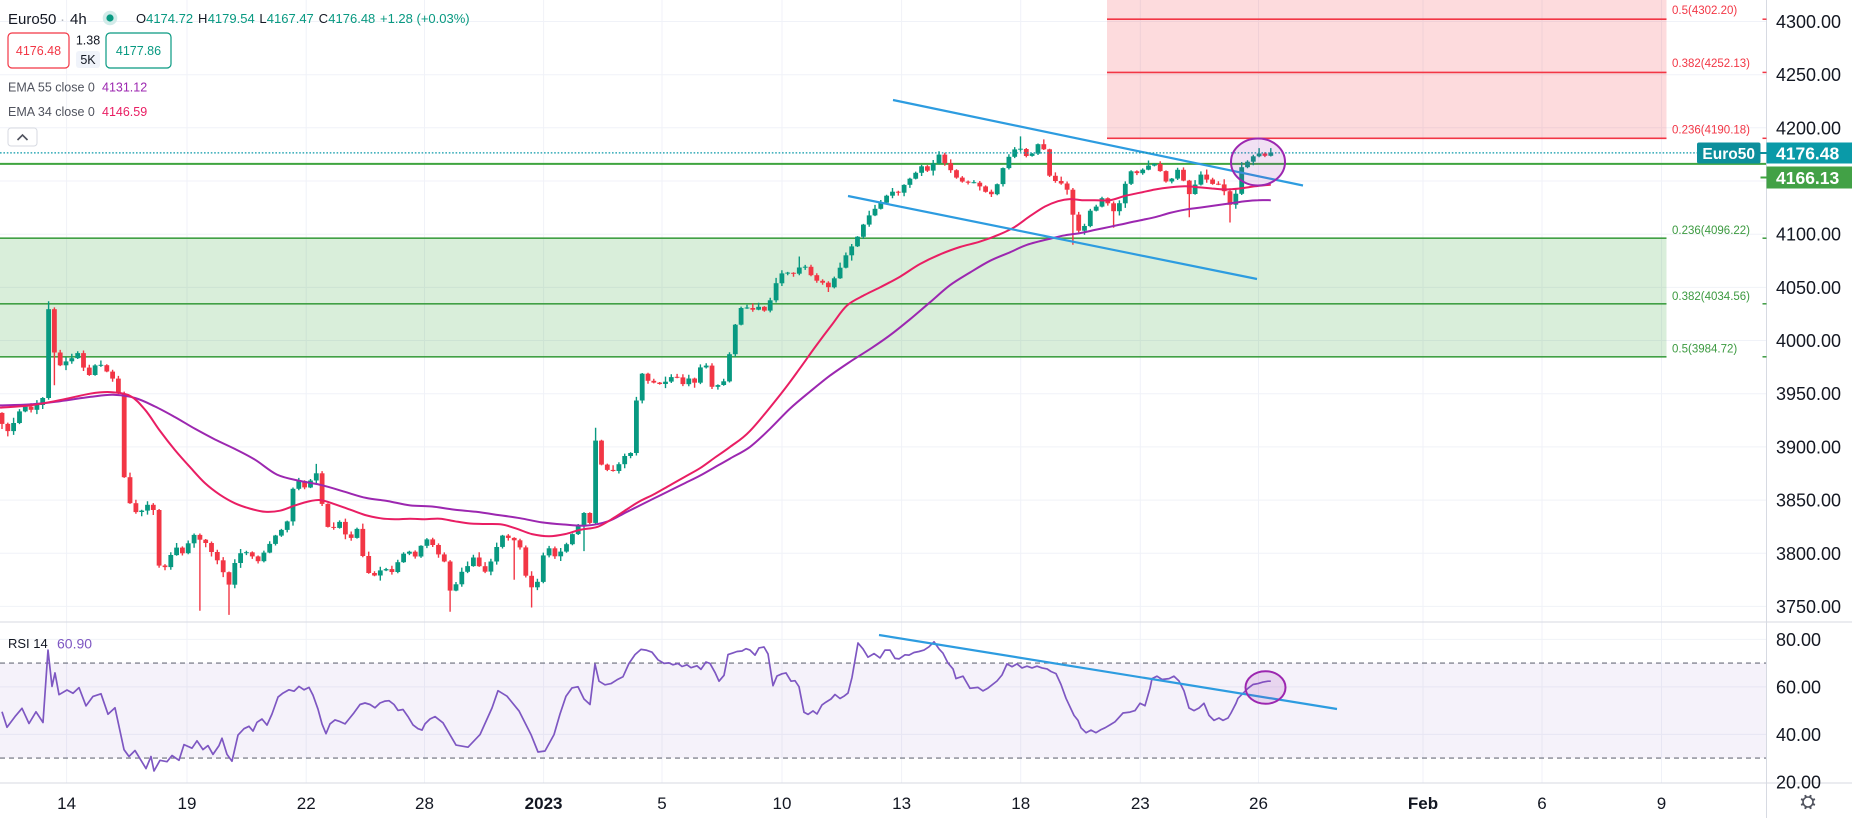  Describe the element at coordinates (1808, 75) in the screenshot. I see `svg-text: 4250.00` at that location.